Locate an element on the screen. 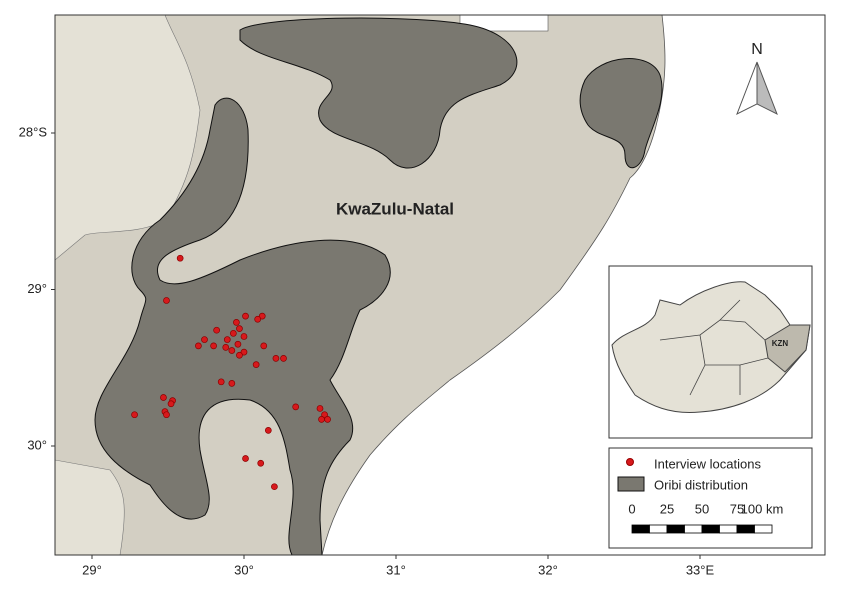 The height and width of the screenshot is (592, 850). inset-label: KZN is located at coordinates (780, 343).